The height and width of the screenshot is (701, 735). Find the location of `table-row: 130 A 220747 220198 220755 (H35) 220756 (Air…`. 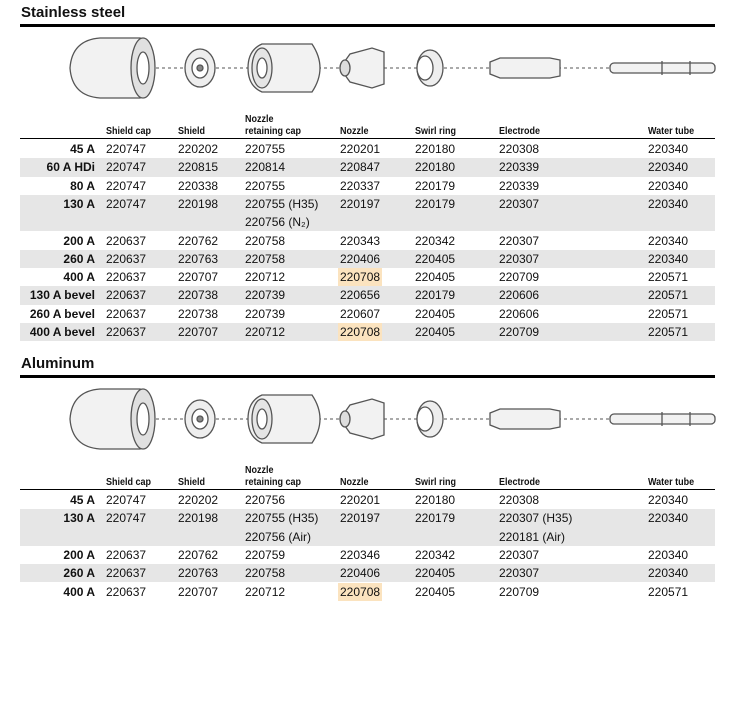

table-row: 130 A 220747 220198 220755 (H35) 220756 (Air… is located at coordinates (367, 527).